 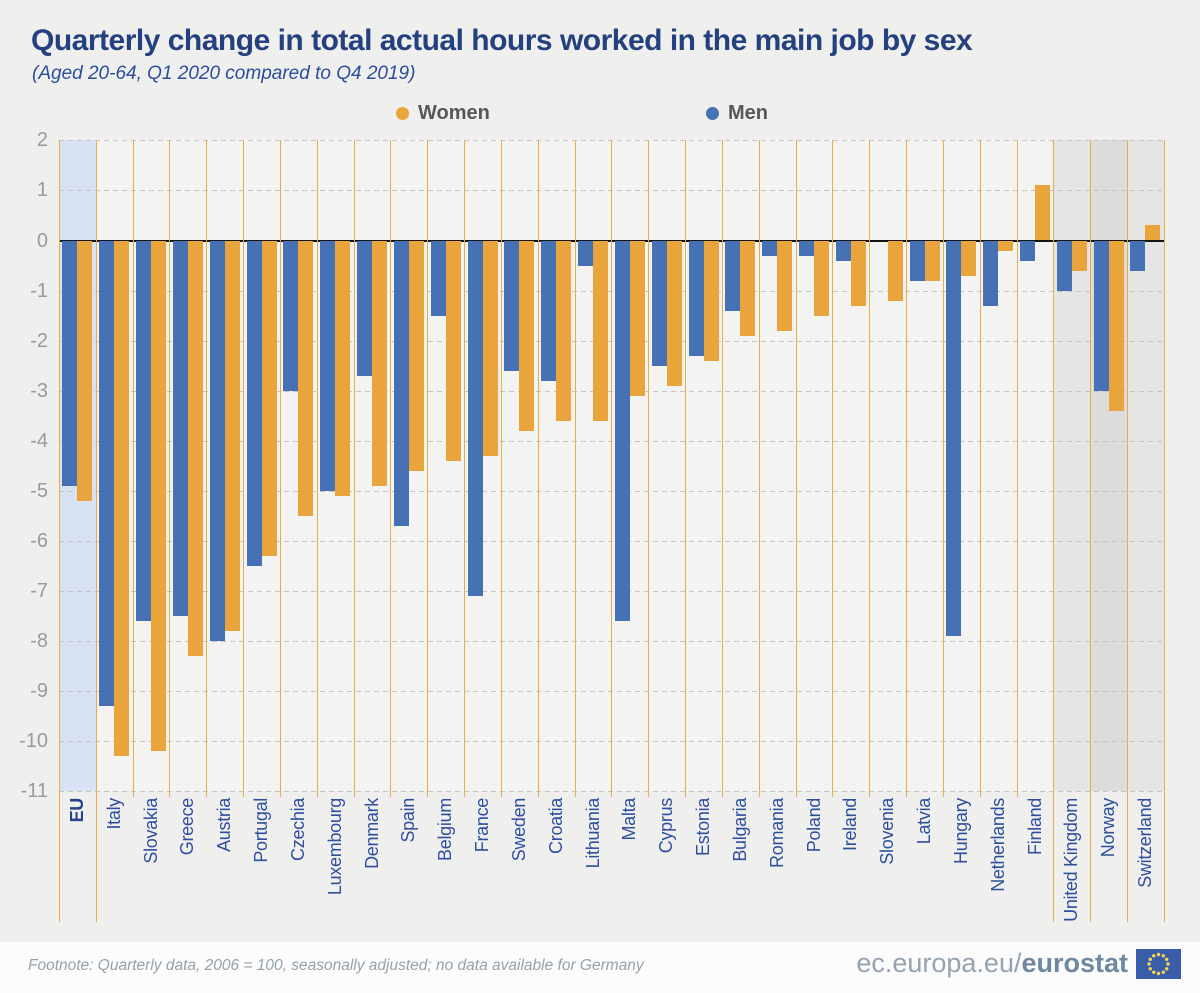 I want to click on eu-flag-icon, so click(x=1158, y=963).